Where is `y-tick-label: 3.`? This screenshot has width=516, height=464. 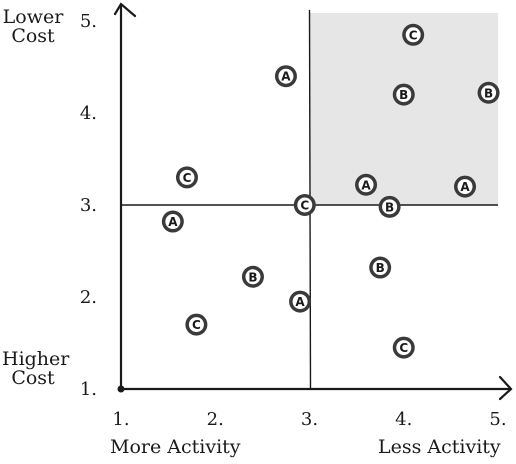
y-tick-label: 3. is located at coordinates (88, 205).